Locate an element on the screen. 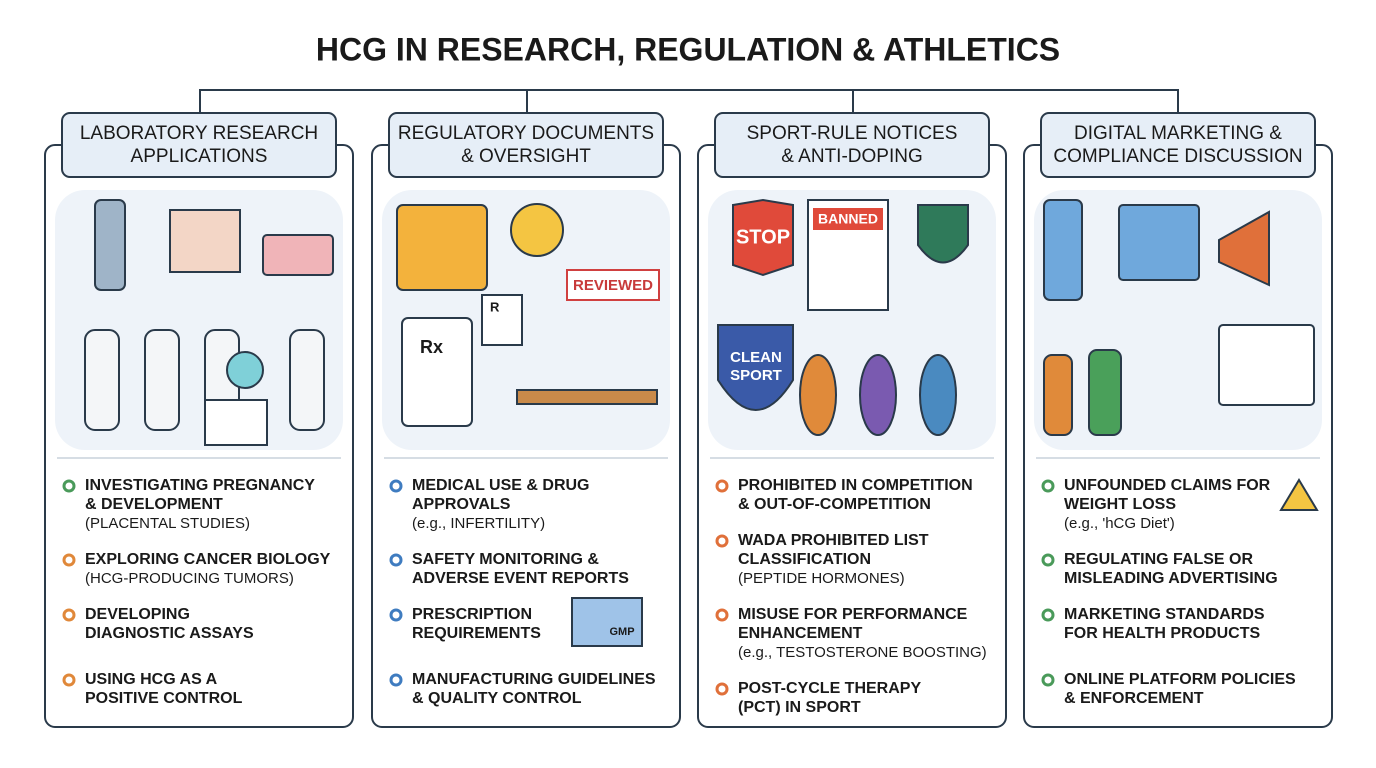 The height and width of the screenshot is (768, 1376). item-note: (PLACENTAL STUDIES) is located at coordinates (167, 523).